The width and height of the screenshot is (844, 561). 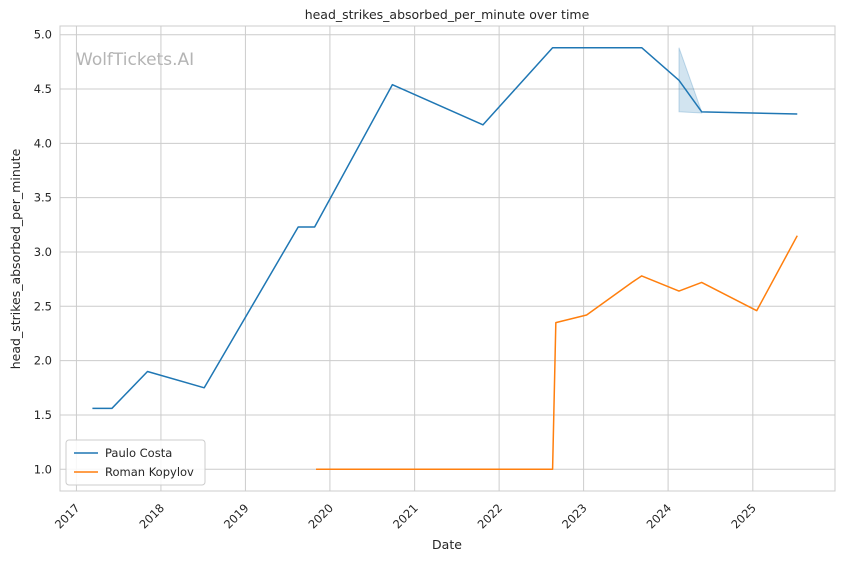 I want to click on confidence-band, so click(x=690, y=80).